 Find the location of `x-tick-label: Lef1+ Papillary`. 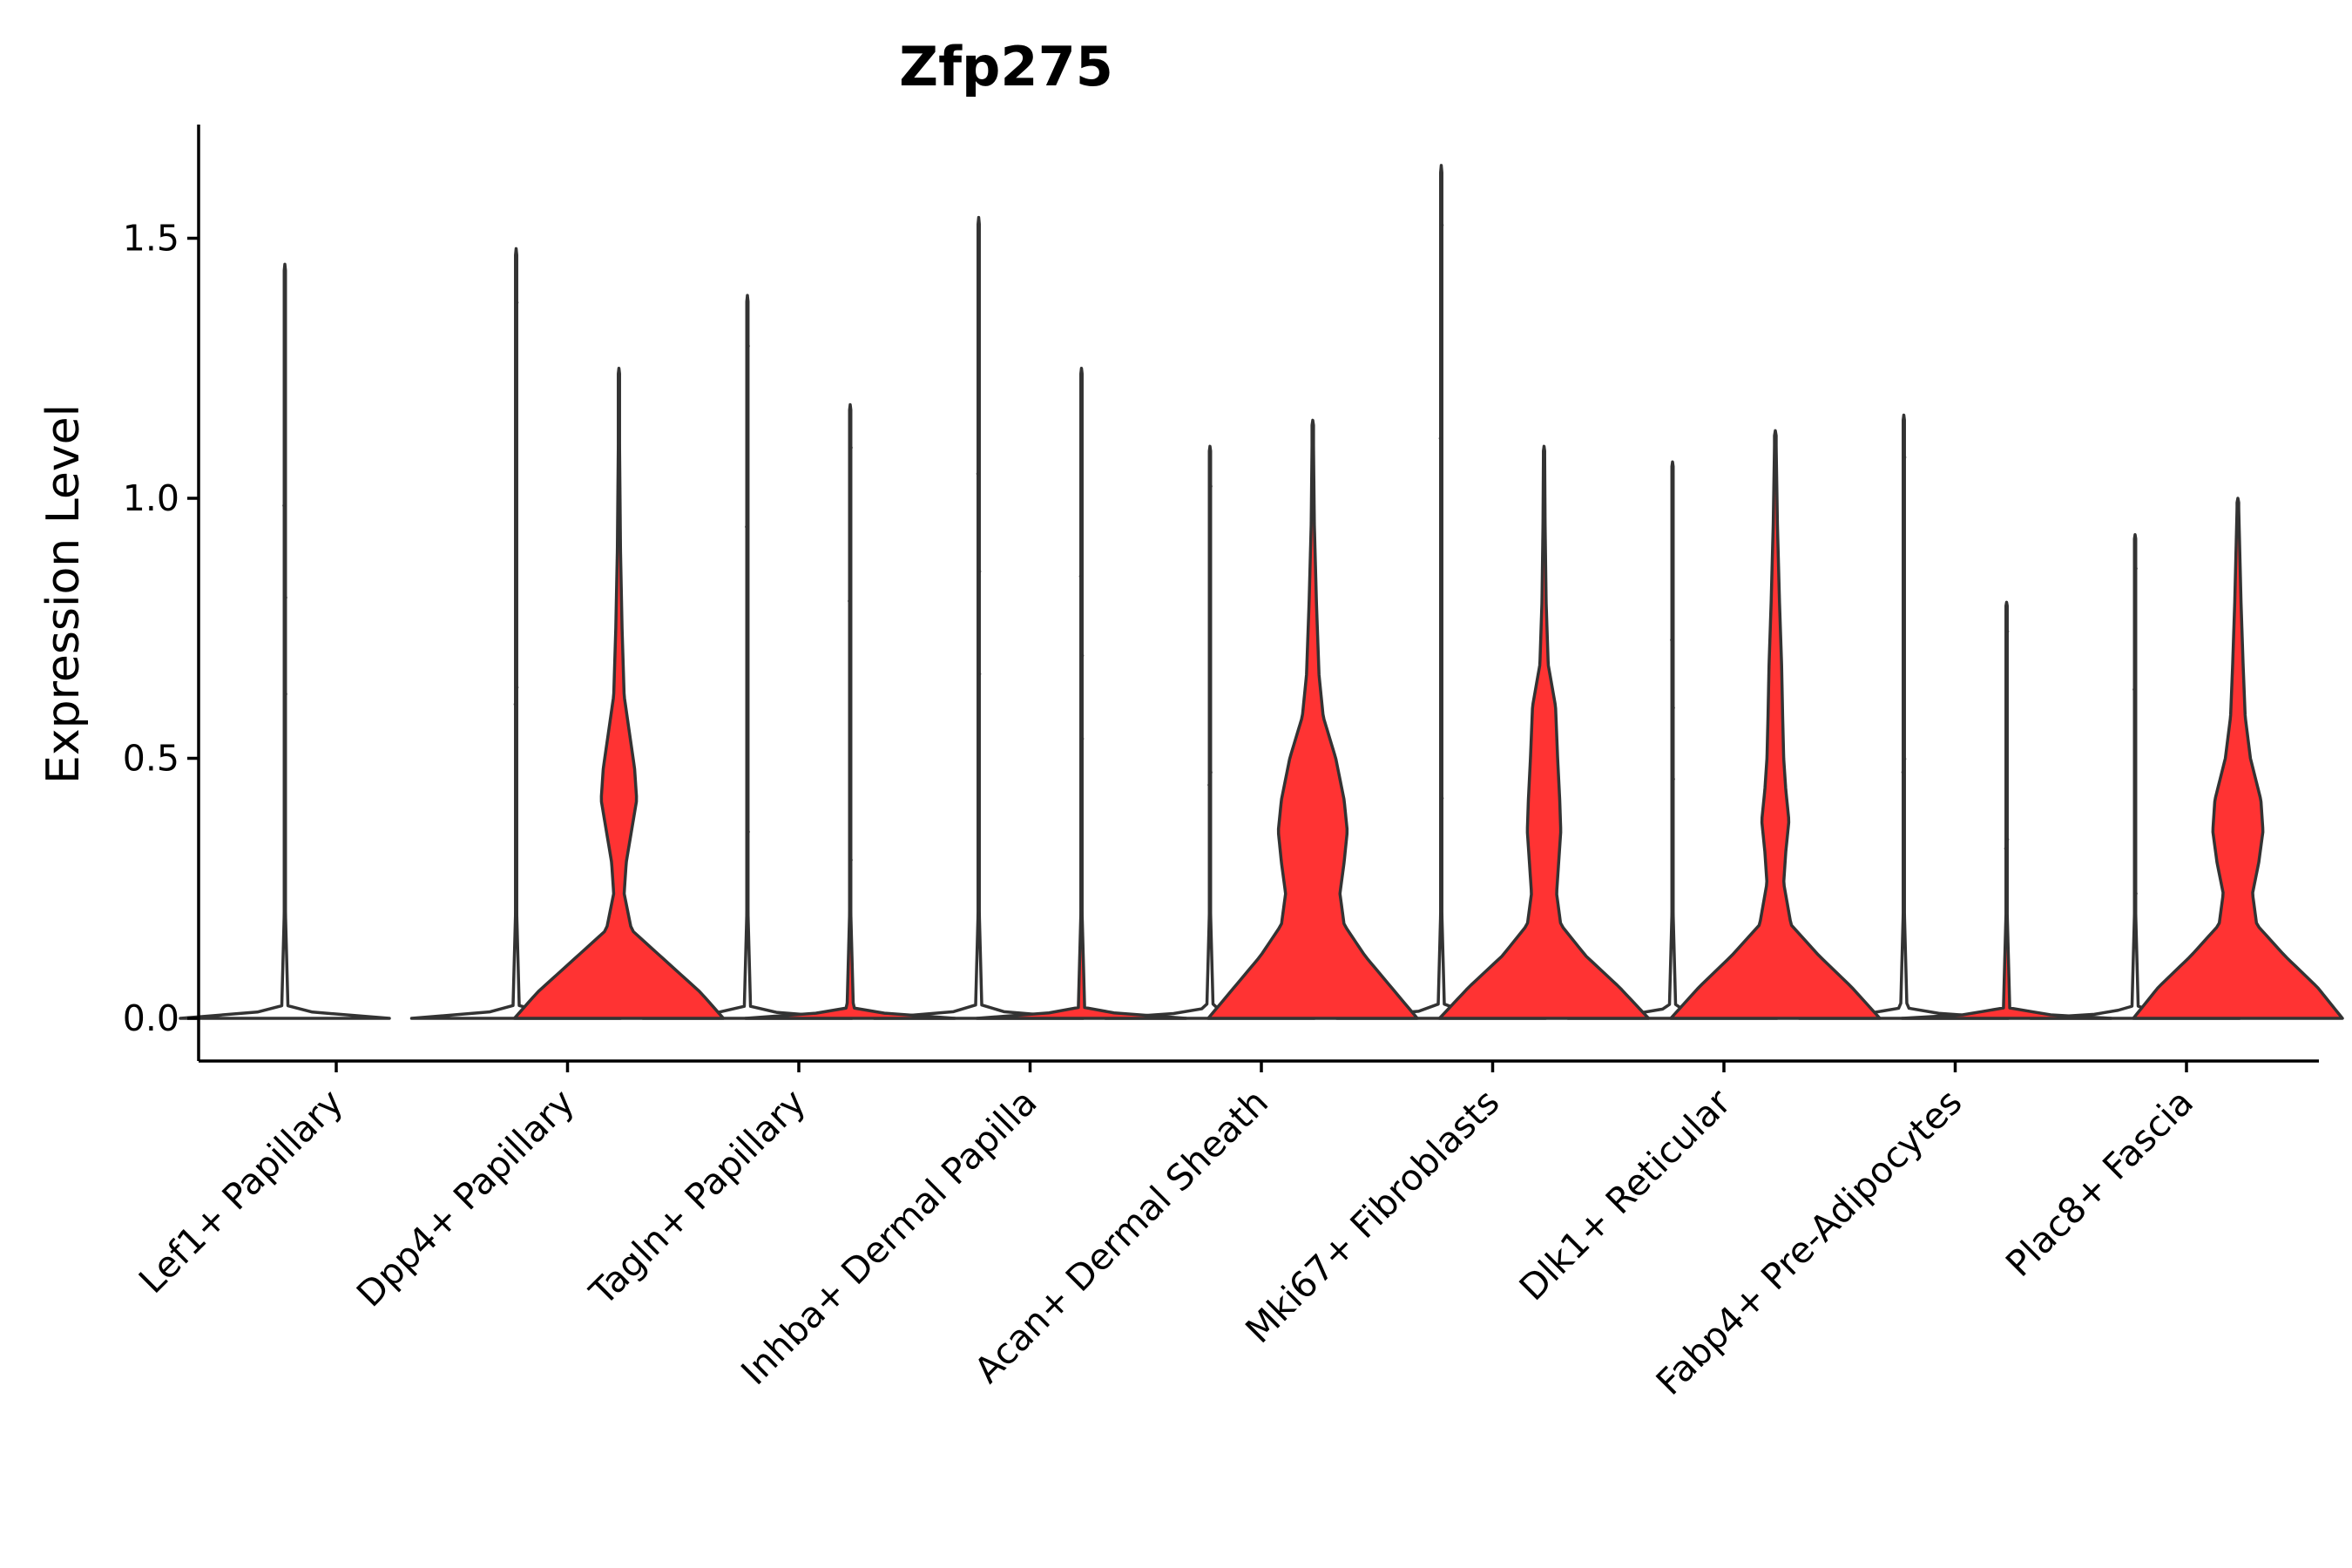

x-tick-label: Lef1+ Papillary is located at coordinates (241, 1191).